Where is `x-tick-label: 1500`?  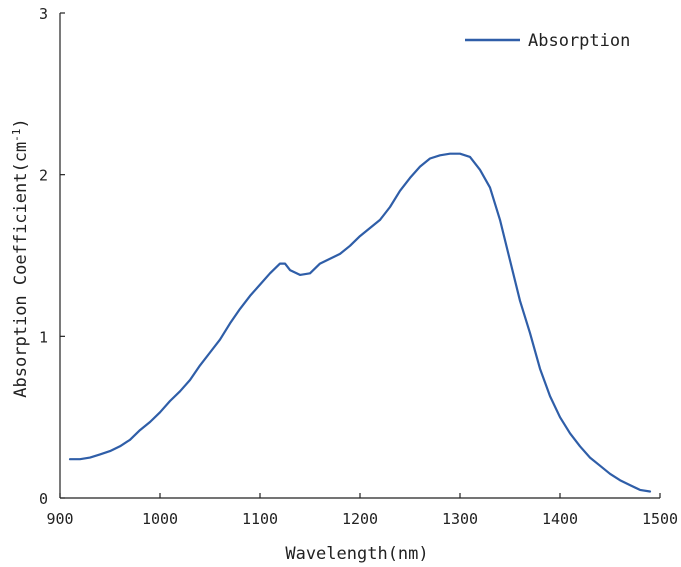
x-tick-label: 1500 is located at coordinates (660, 519).